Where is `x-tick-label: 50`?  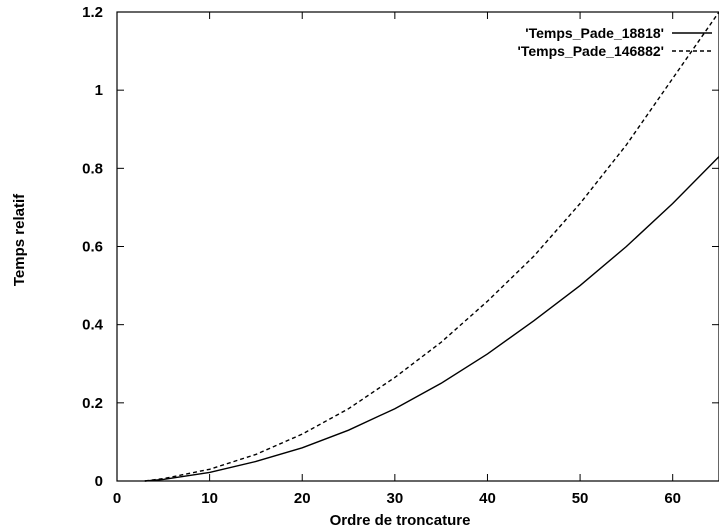
x-tick-label: 50 is located at coordinates (580, 498).